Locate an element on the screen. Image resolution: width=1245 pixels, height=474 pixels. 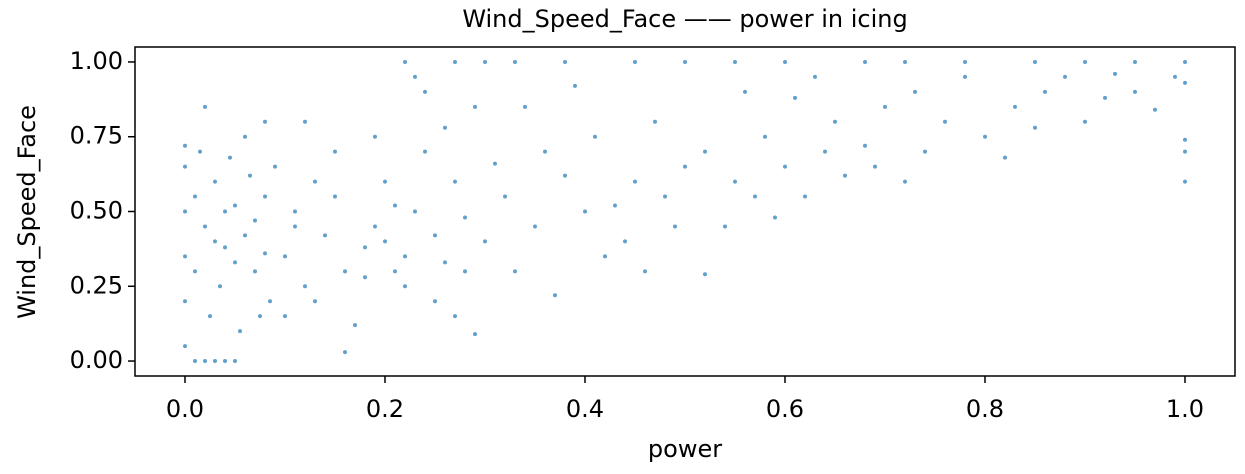
y-axis-label: Wind_Speed_Face is located at coordinates (27, 212).